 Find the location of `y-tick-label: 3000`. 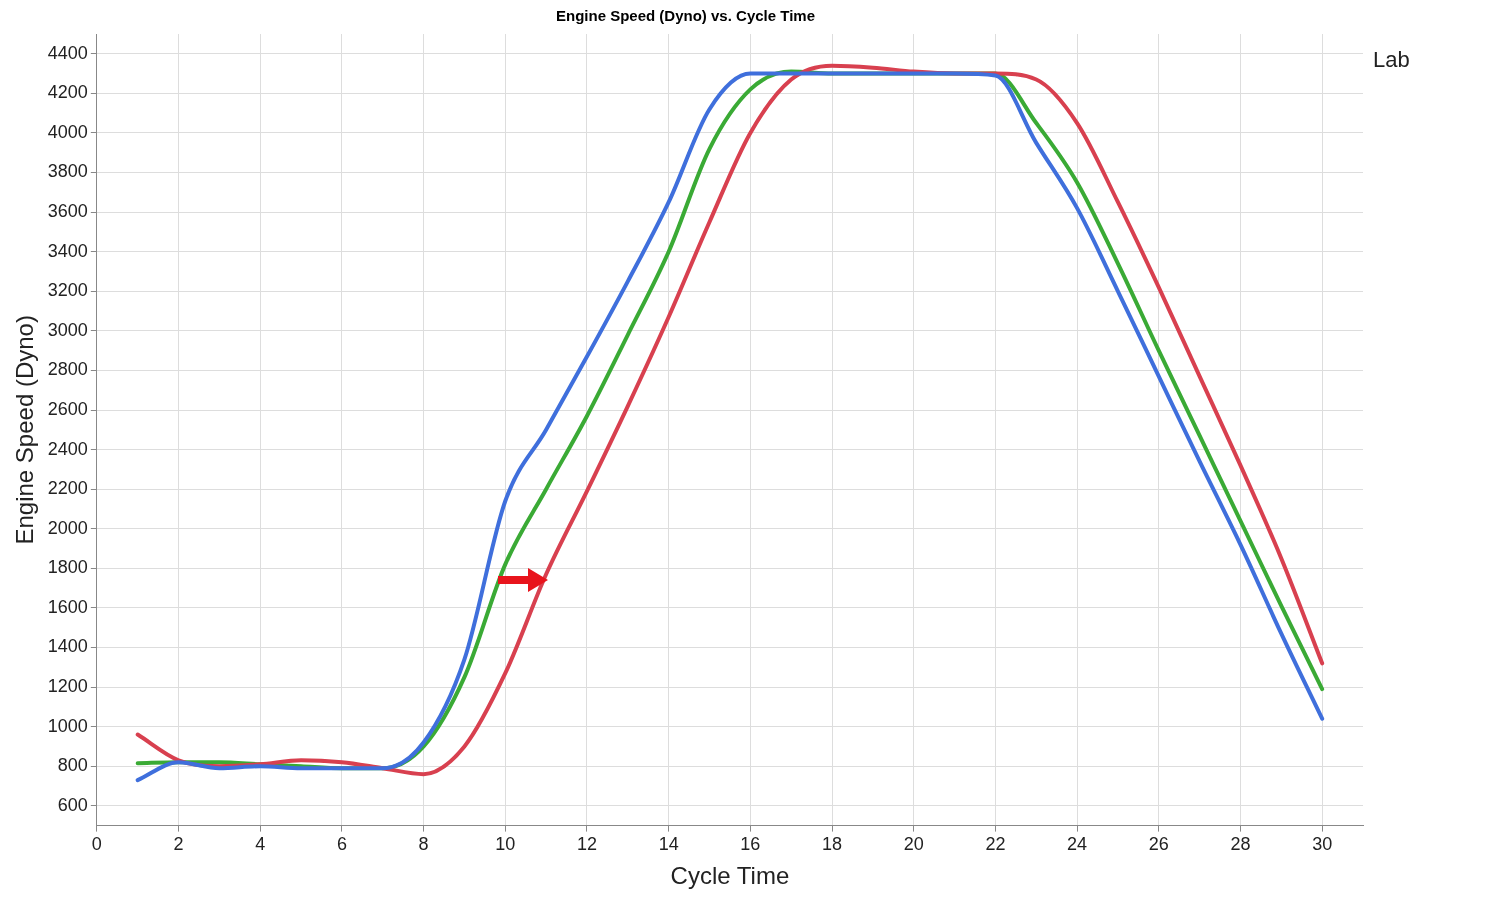

y-tick-label: 3000 is located at coordinates (67, 329).